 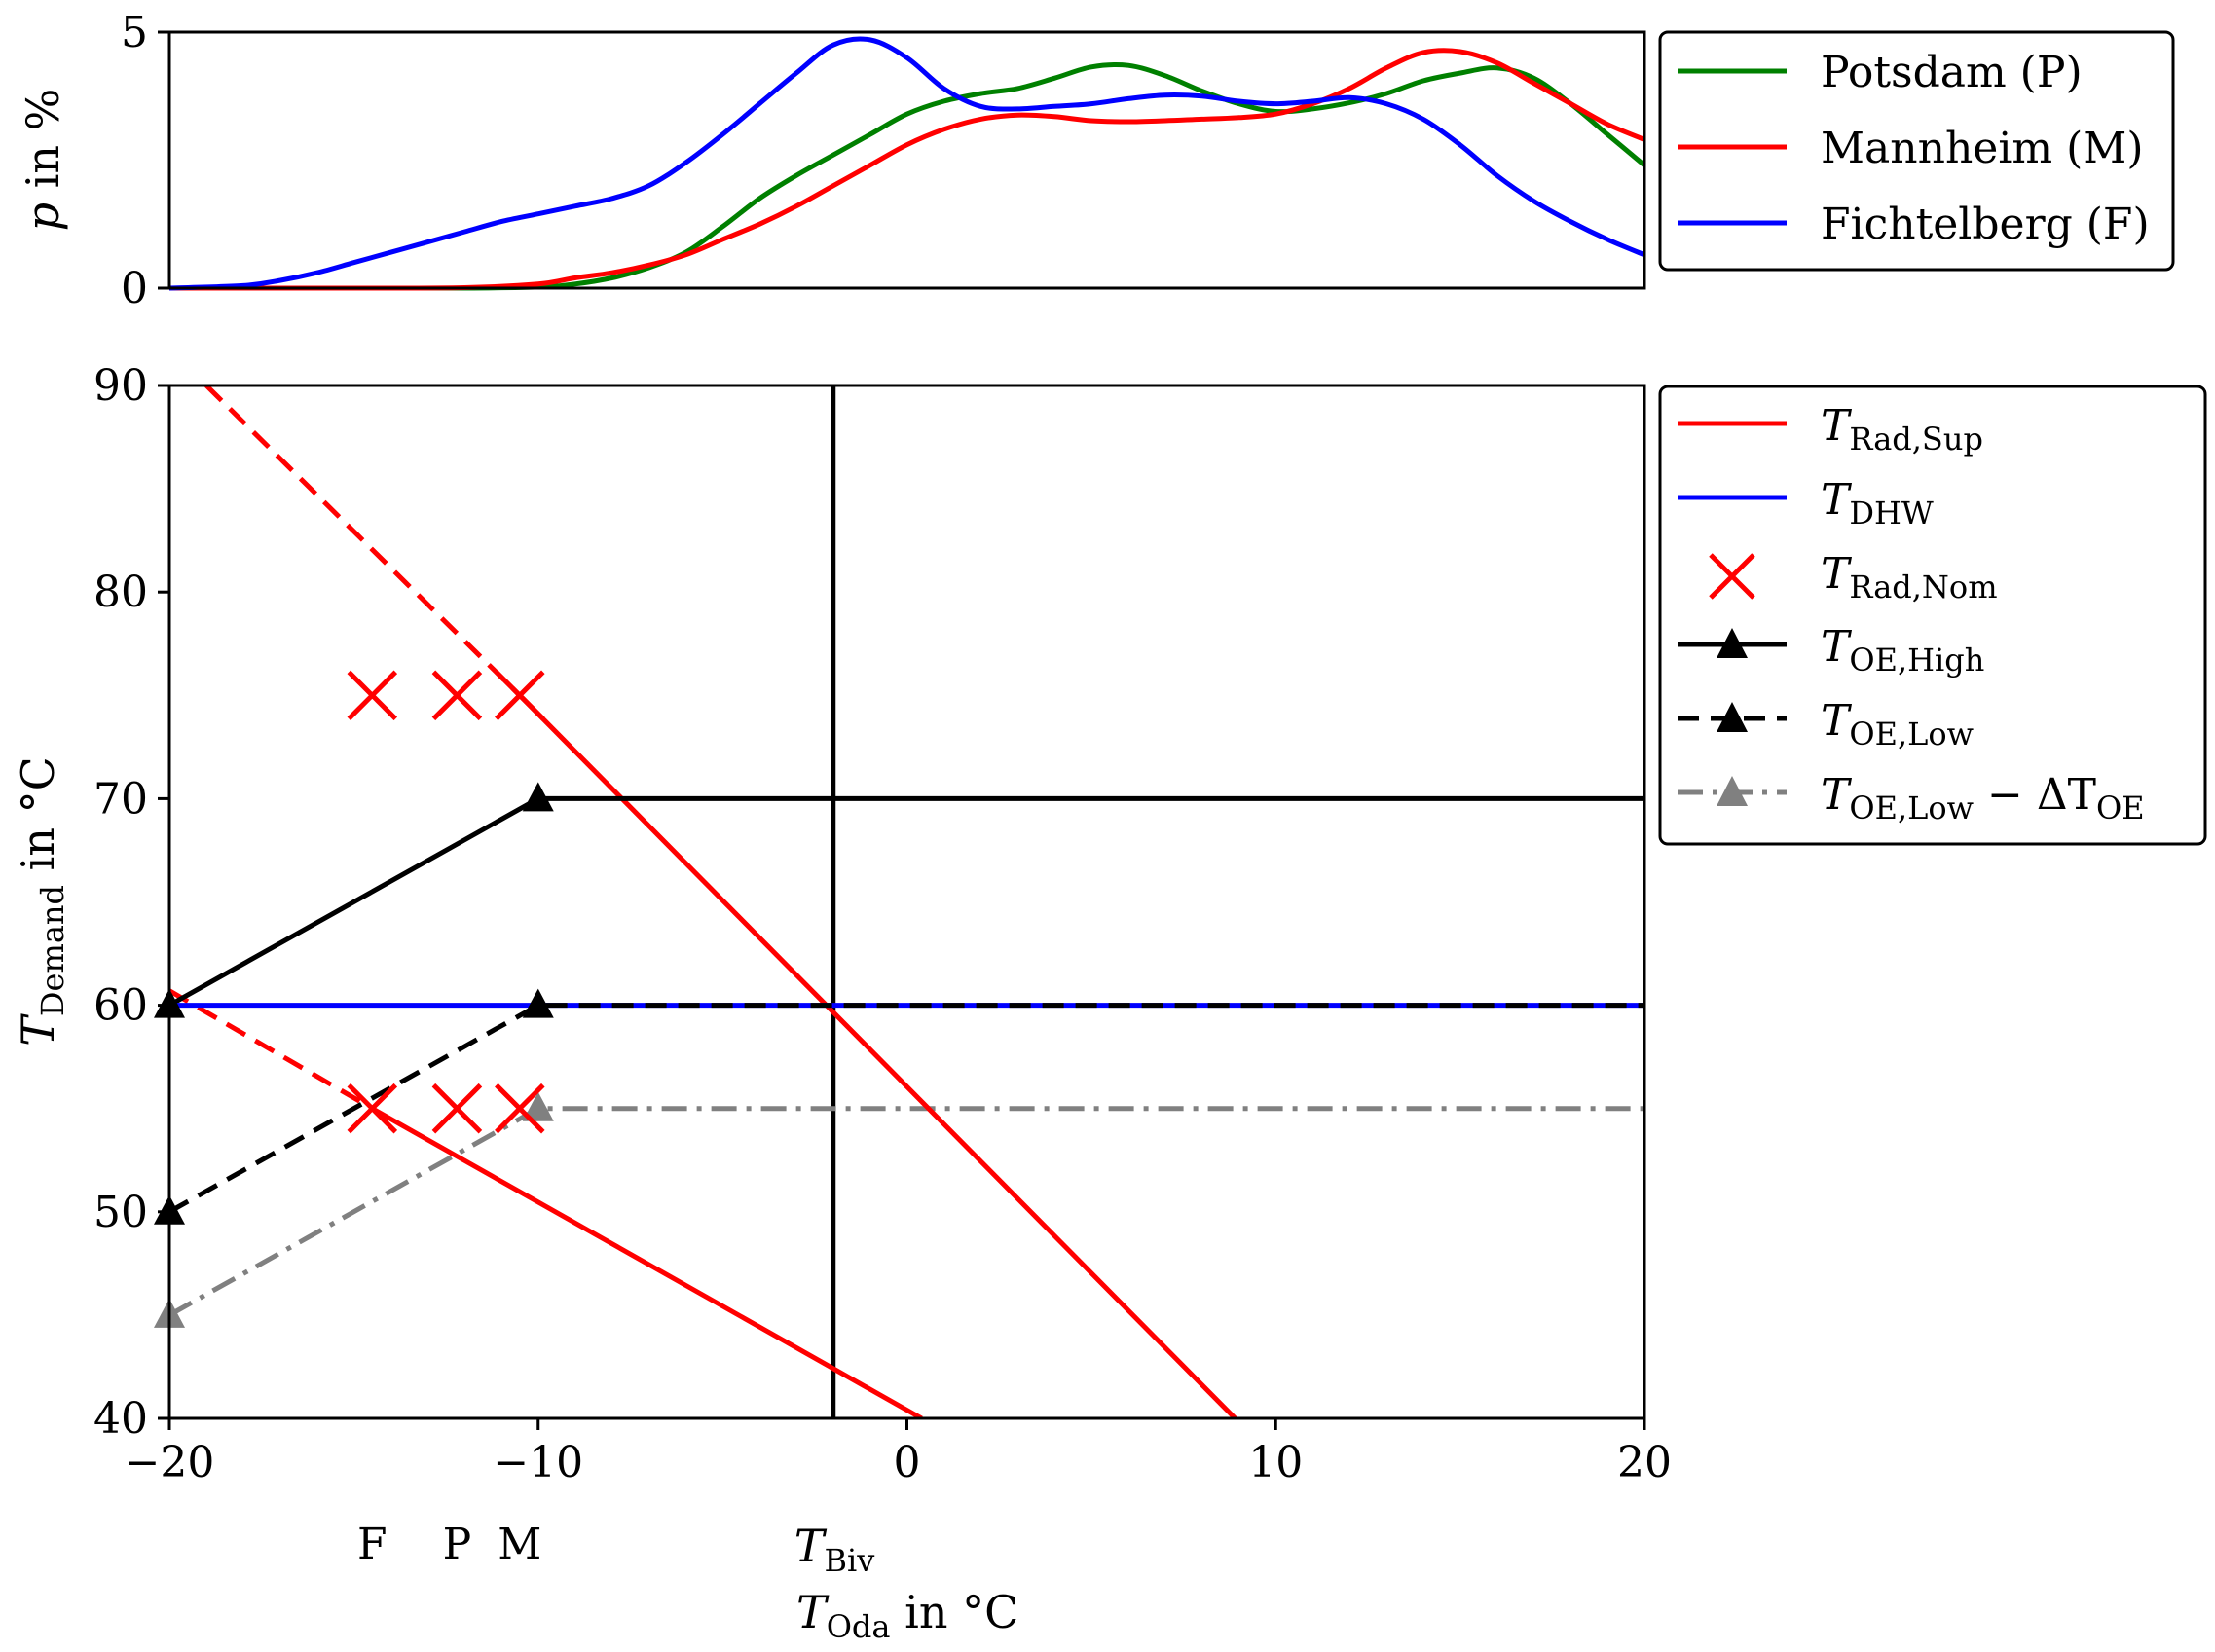 I want to click on density-y-tick-label-0: 0, so click(x=134, y=288).